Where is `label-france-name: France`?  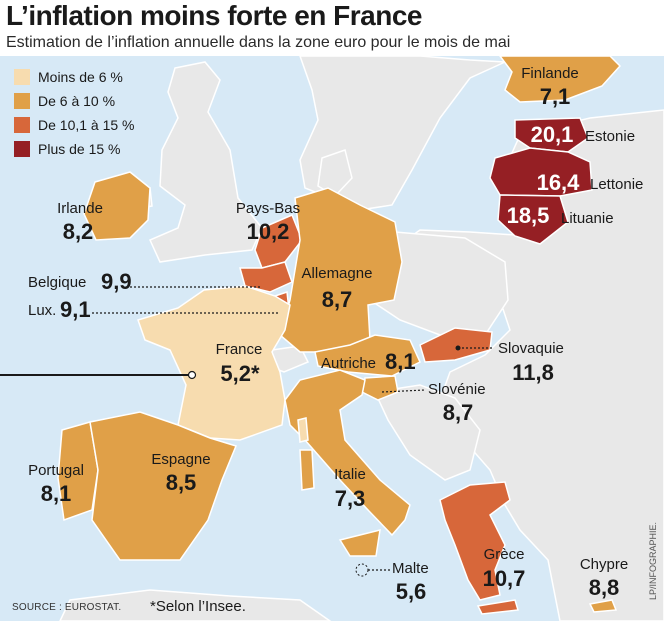 label-france-name: France is located at coordinates (239, 349).